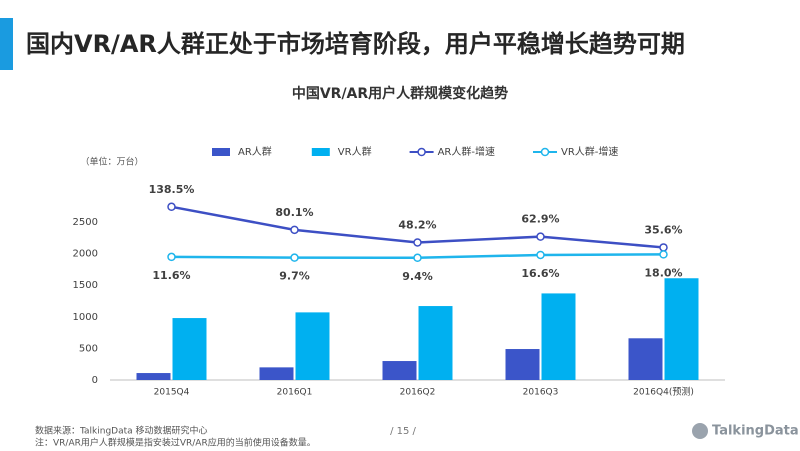 This screenshot has width=800, height=451. Describe the element at coordinates (755, 431) in the screenshot. I see `logo: TalkingData` at that location.